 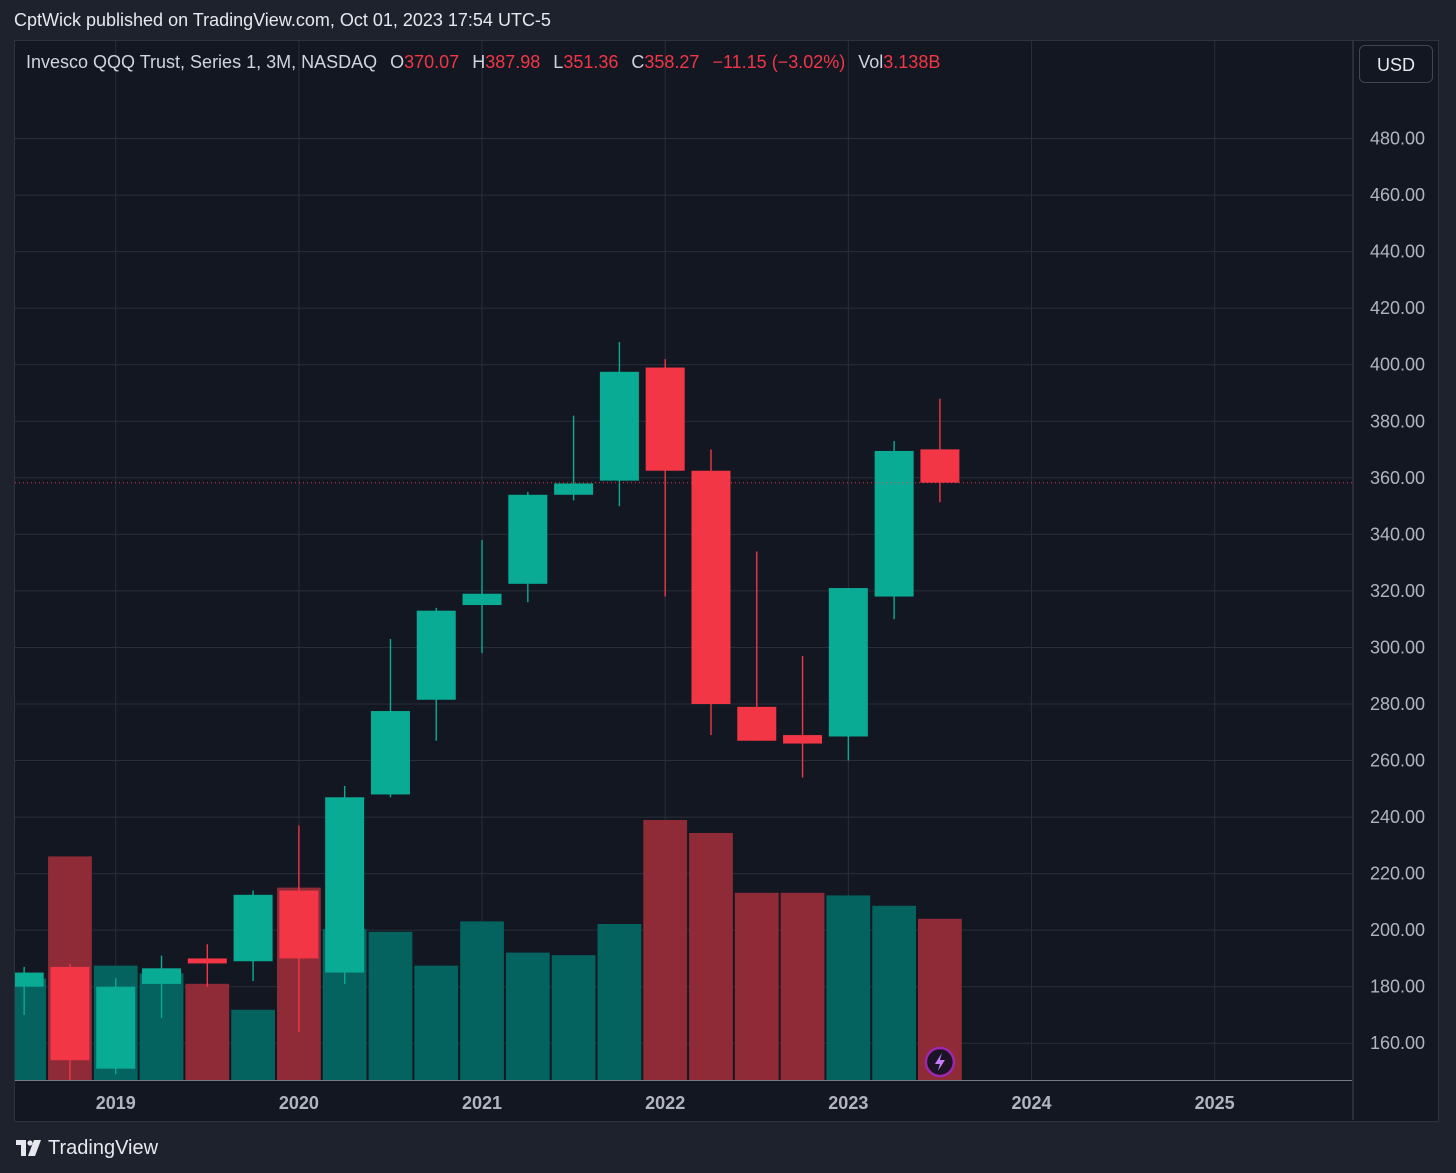 What do you see at coordinates (871, 62) in the screenshot?
I see `volume-label: Vol` at bounding box center [871, 62].